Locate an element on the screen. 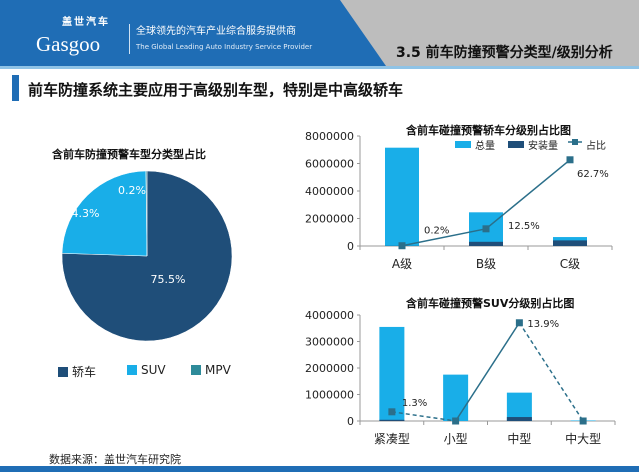 This screenshot has height=472, width=639. legend-label: MPV is located at coordinates (218, 370).